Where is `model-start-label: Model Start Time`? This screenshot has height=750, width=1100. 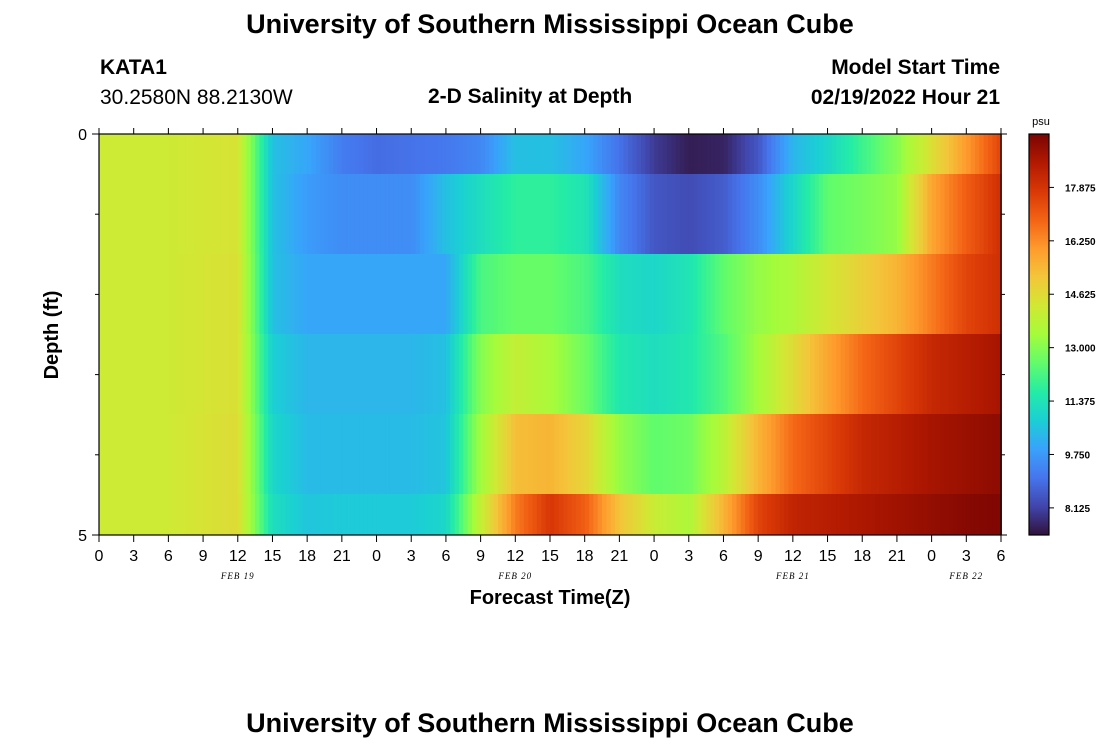
model-start-label: Model Start Time is located at coordinates (915, 67).